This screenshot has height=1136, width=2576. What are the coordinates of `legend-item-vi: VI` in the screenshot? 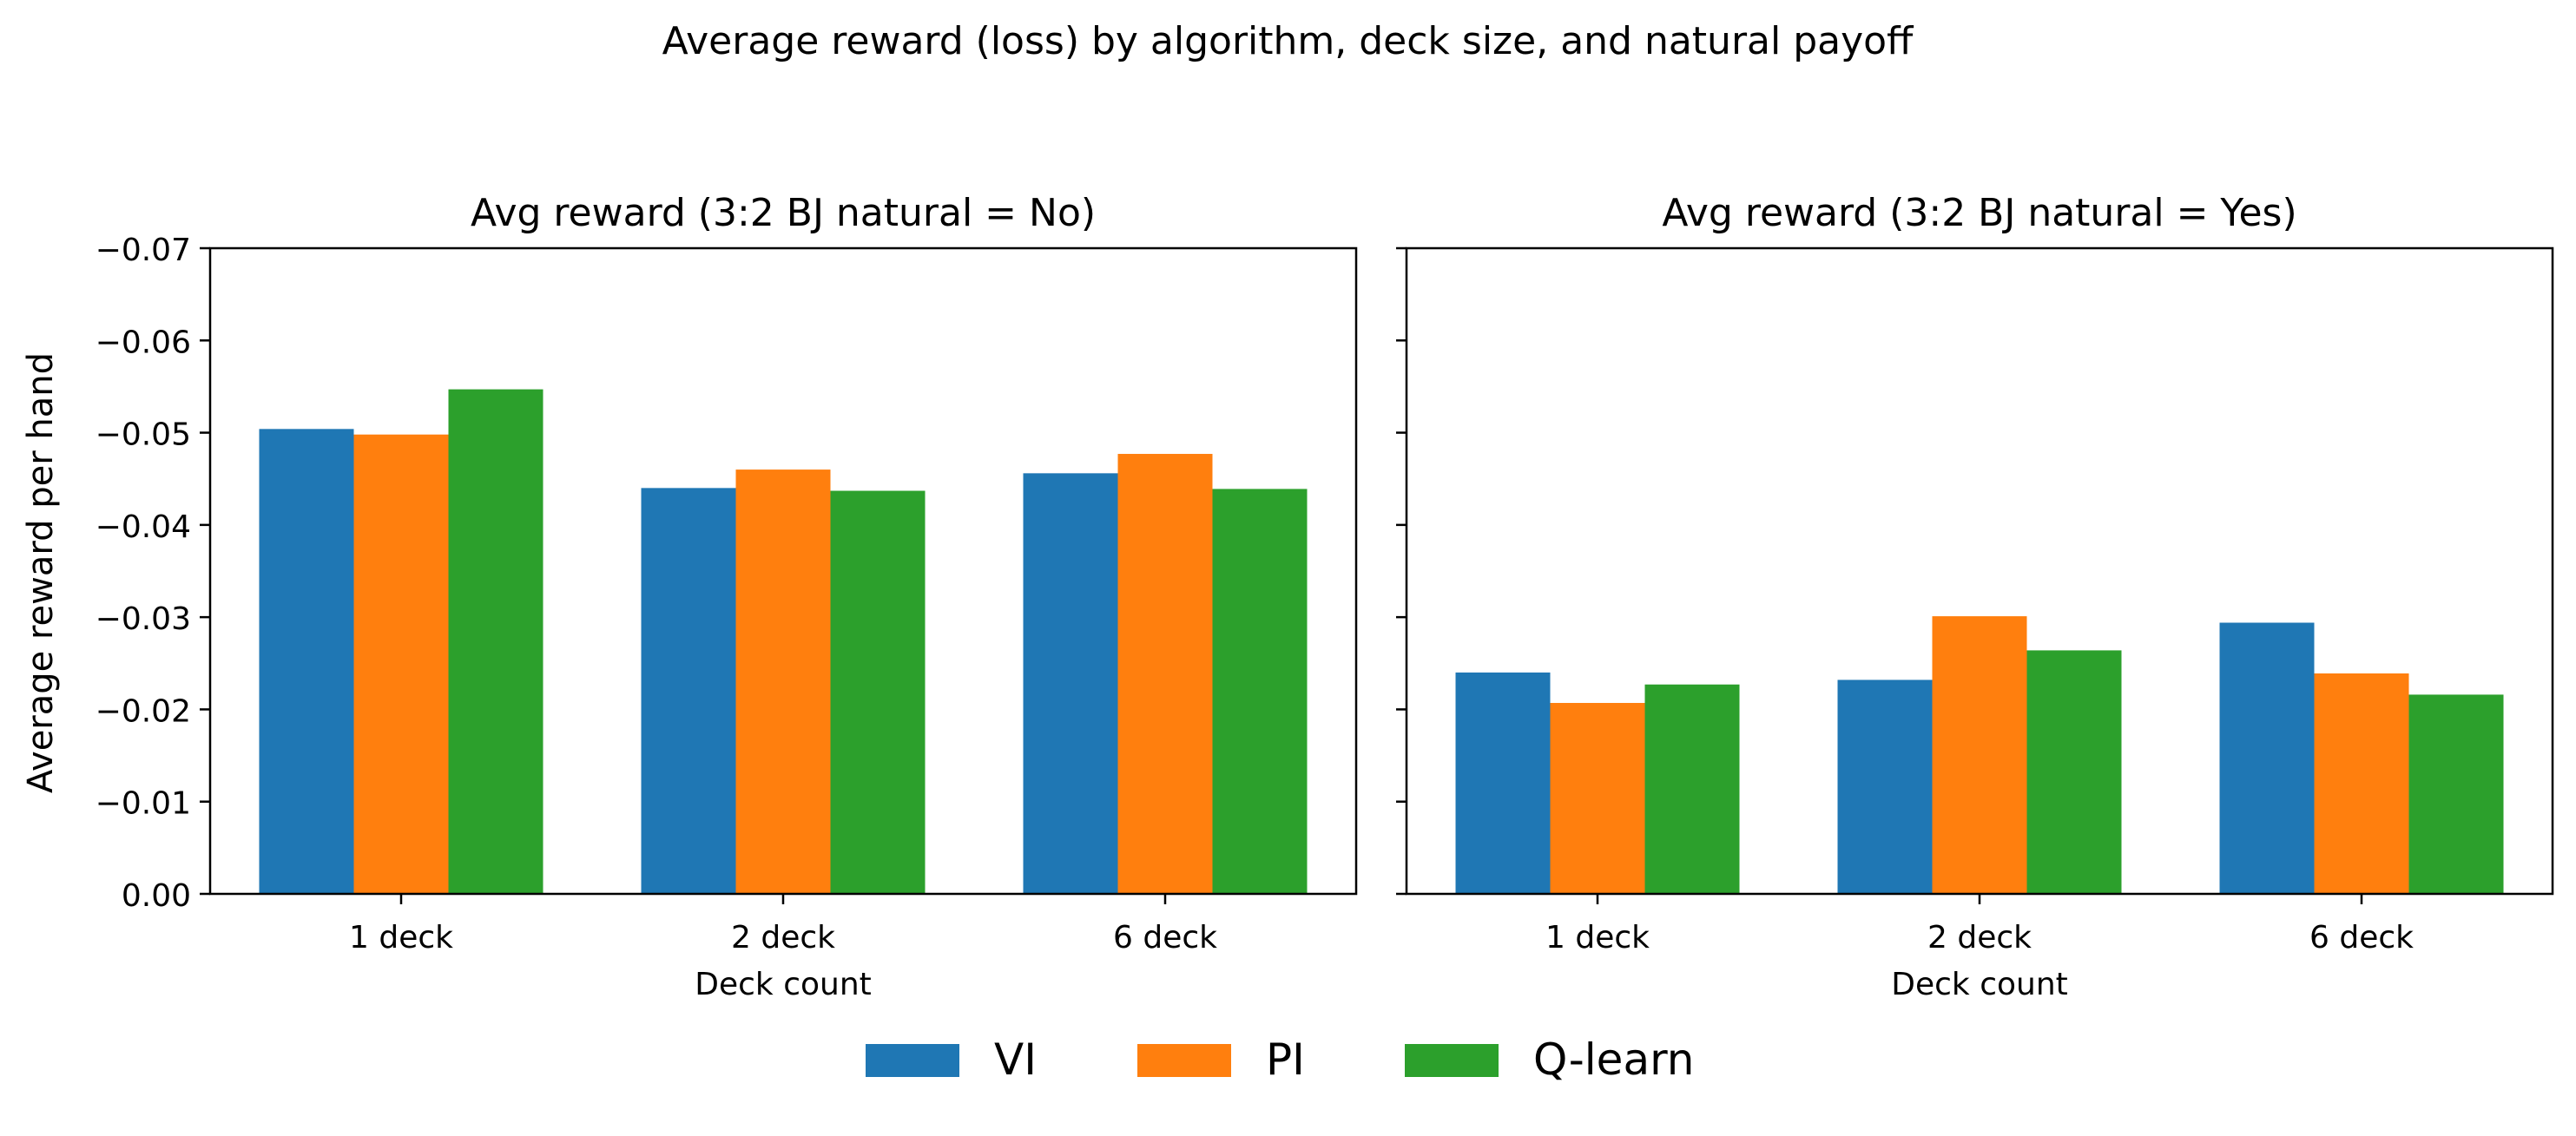 It's located at (951, 1059).